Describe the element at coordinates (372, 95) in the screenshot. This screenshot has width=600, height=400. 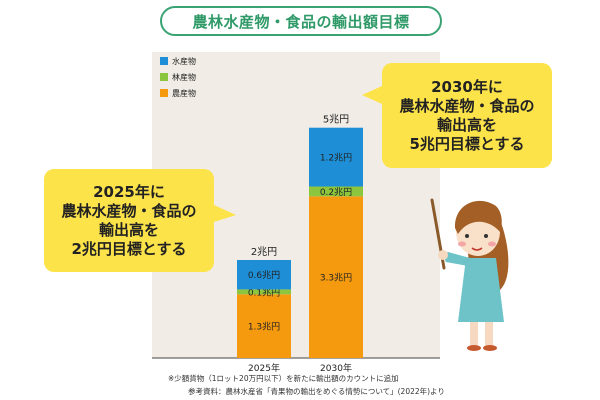
I see `callout-2030-pointer` at that location.